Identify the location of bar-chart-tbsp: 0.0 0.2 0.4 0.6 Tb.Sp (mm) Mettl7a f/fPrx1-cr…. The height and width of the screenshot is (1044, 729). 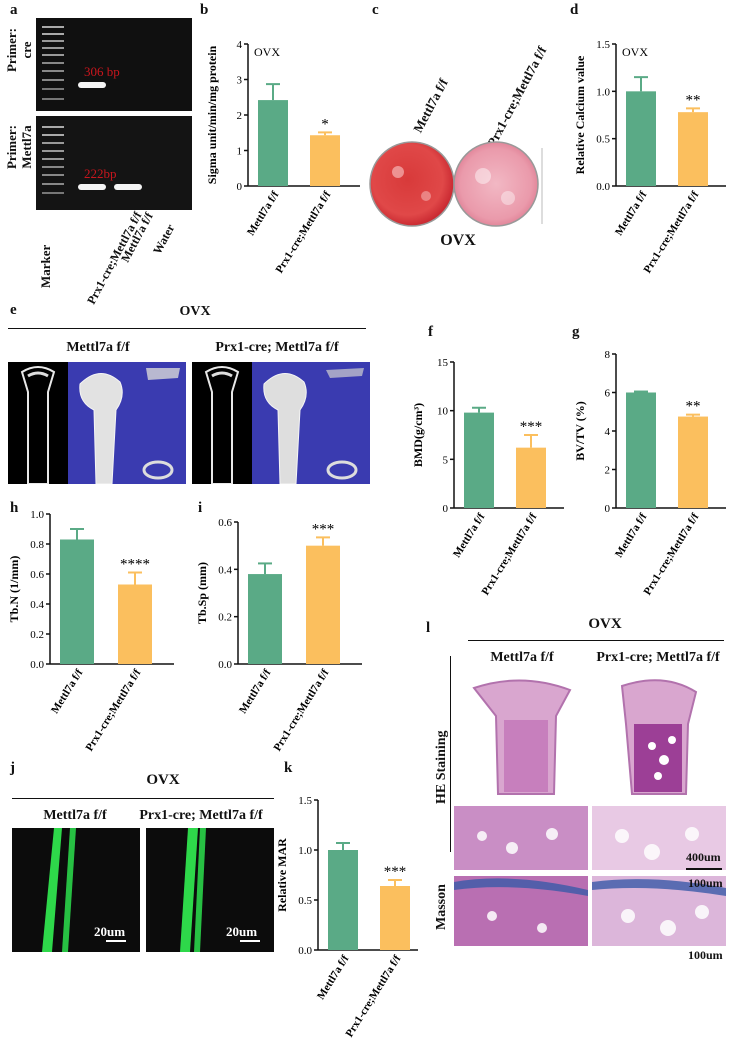
(278, 635).